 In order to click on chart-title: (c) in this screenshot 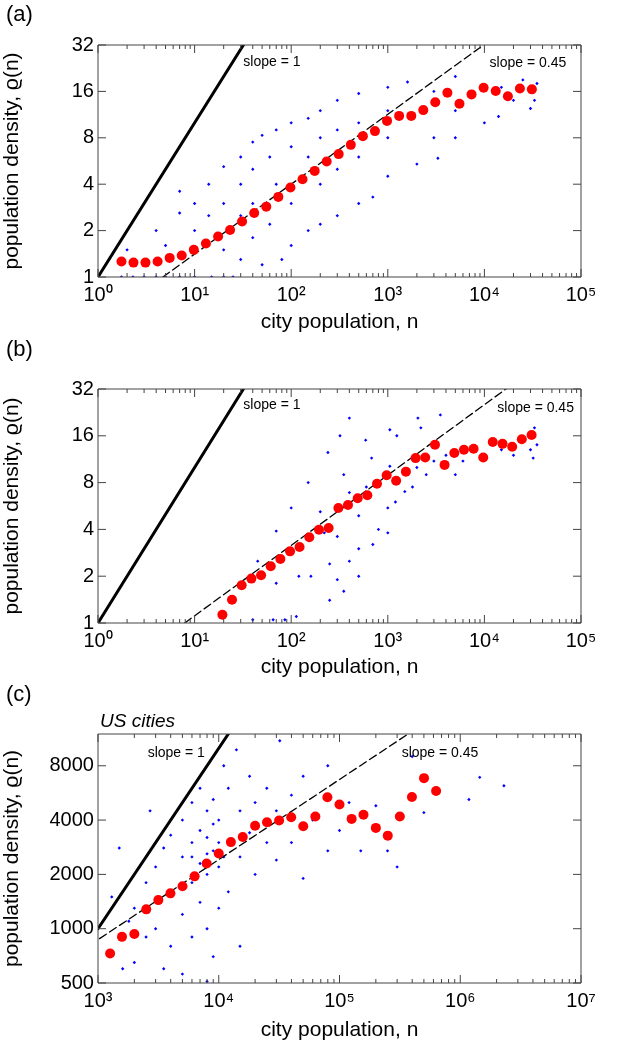, I will do `click(19, 694)`.